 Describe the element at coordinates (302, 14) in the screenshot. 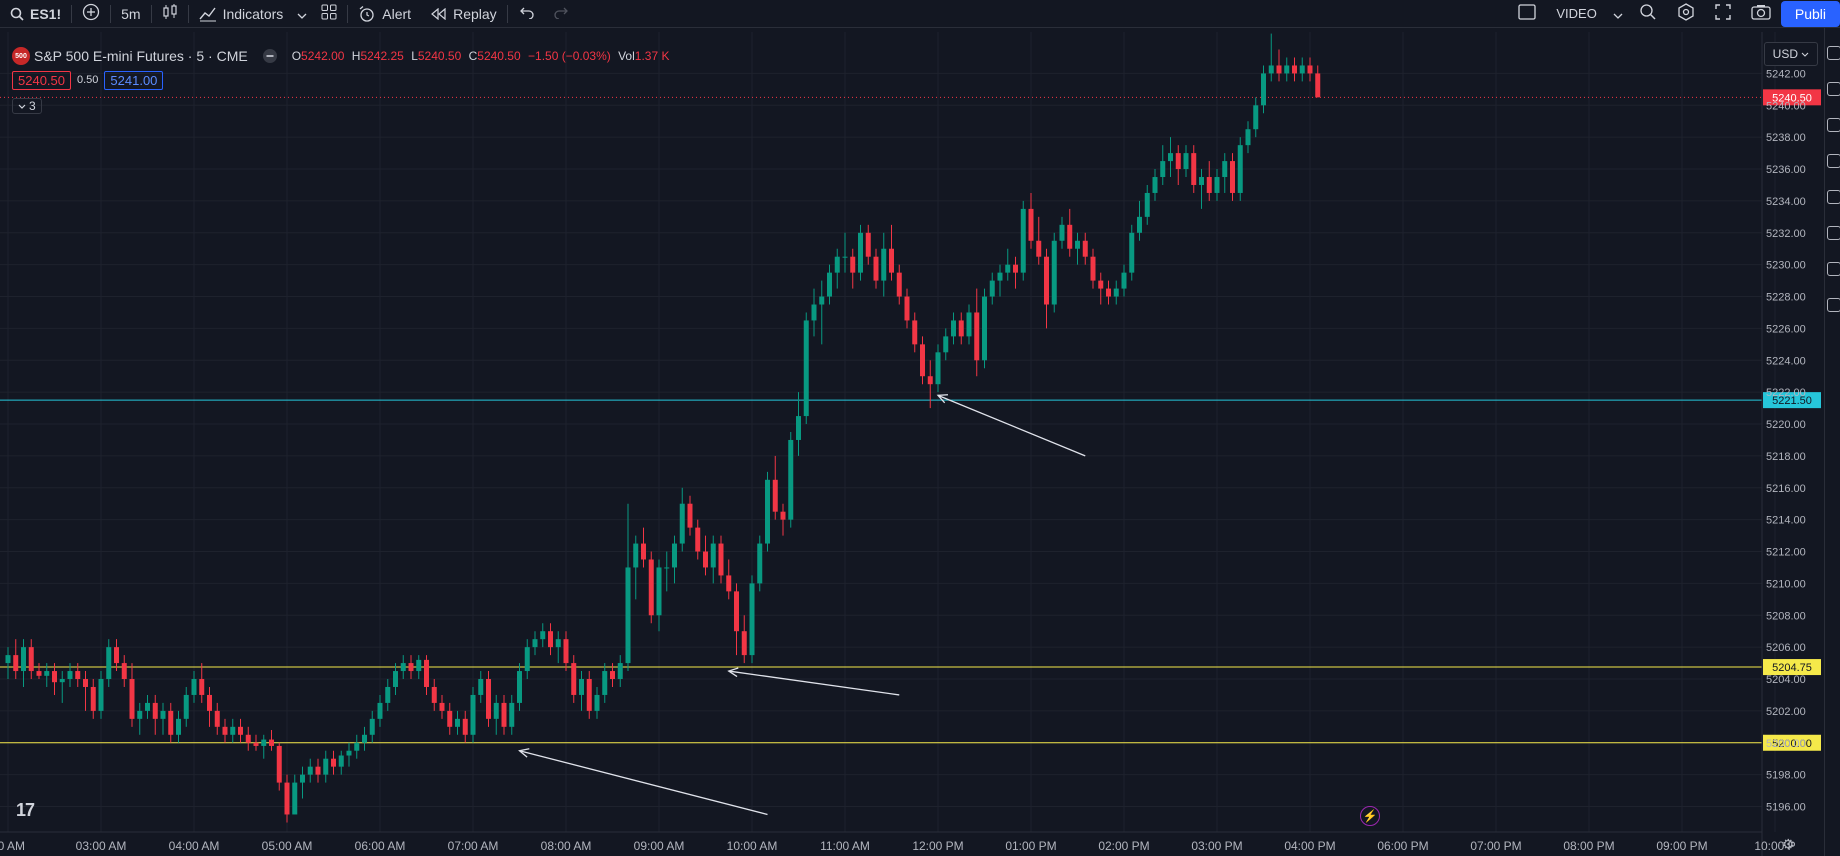

I see `indicators-dropdown` at that location.